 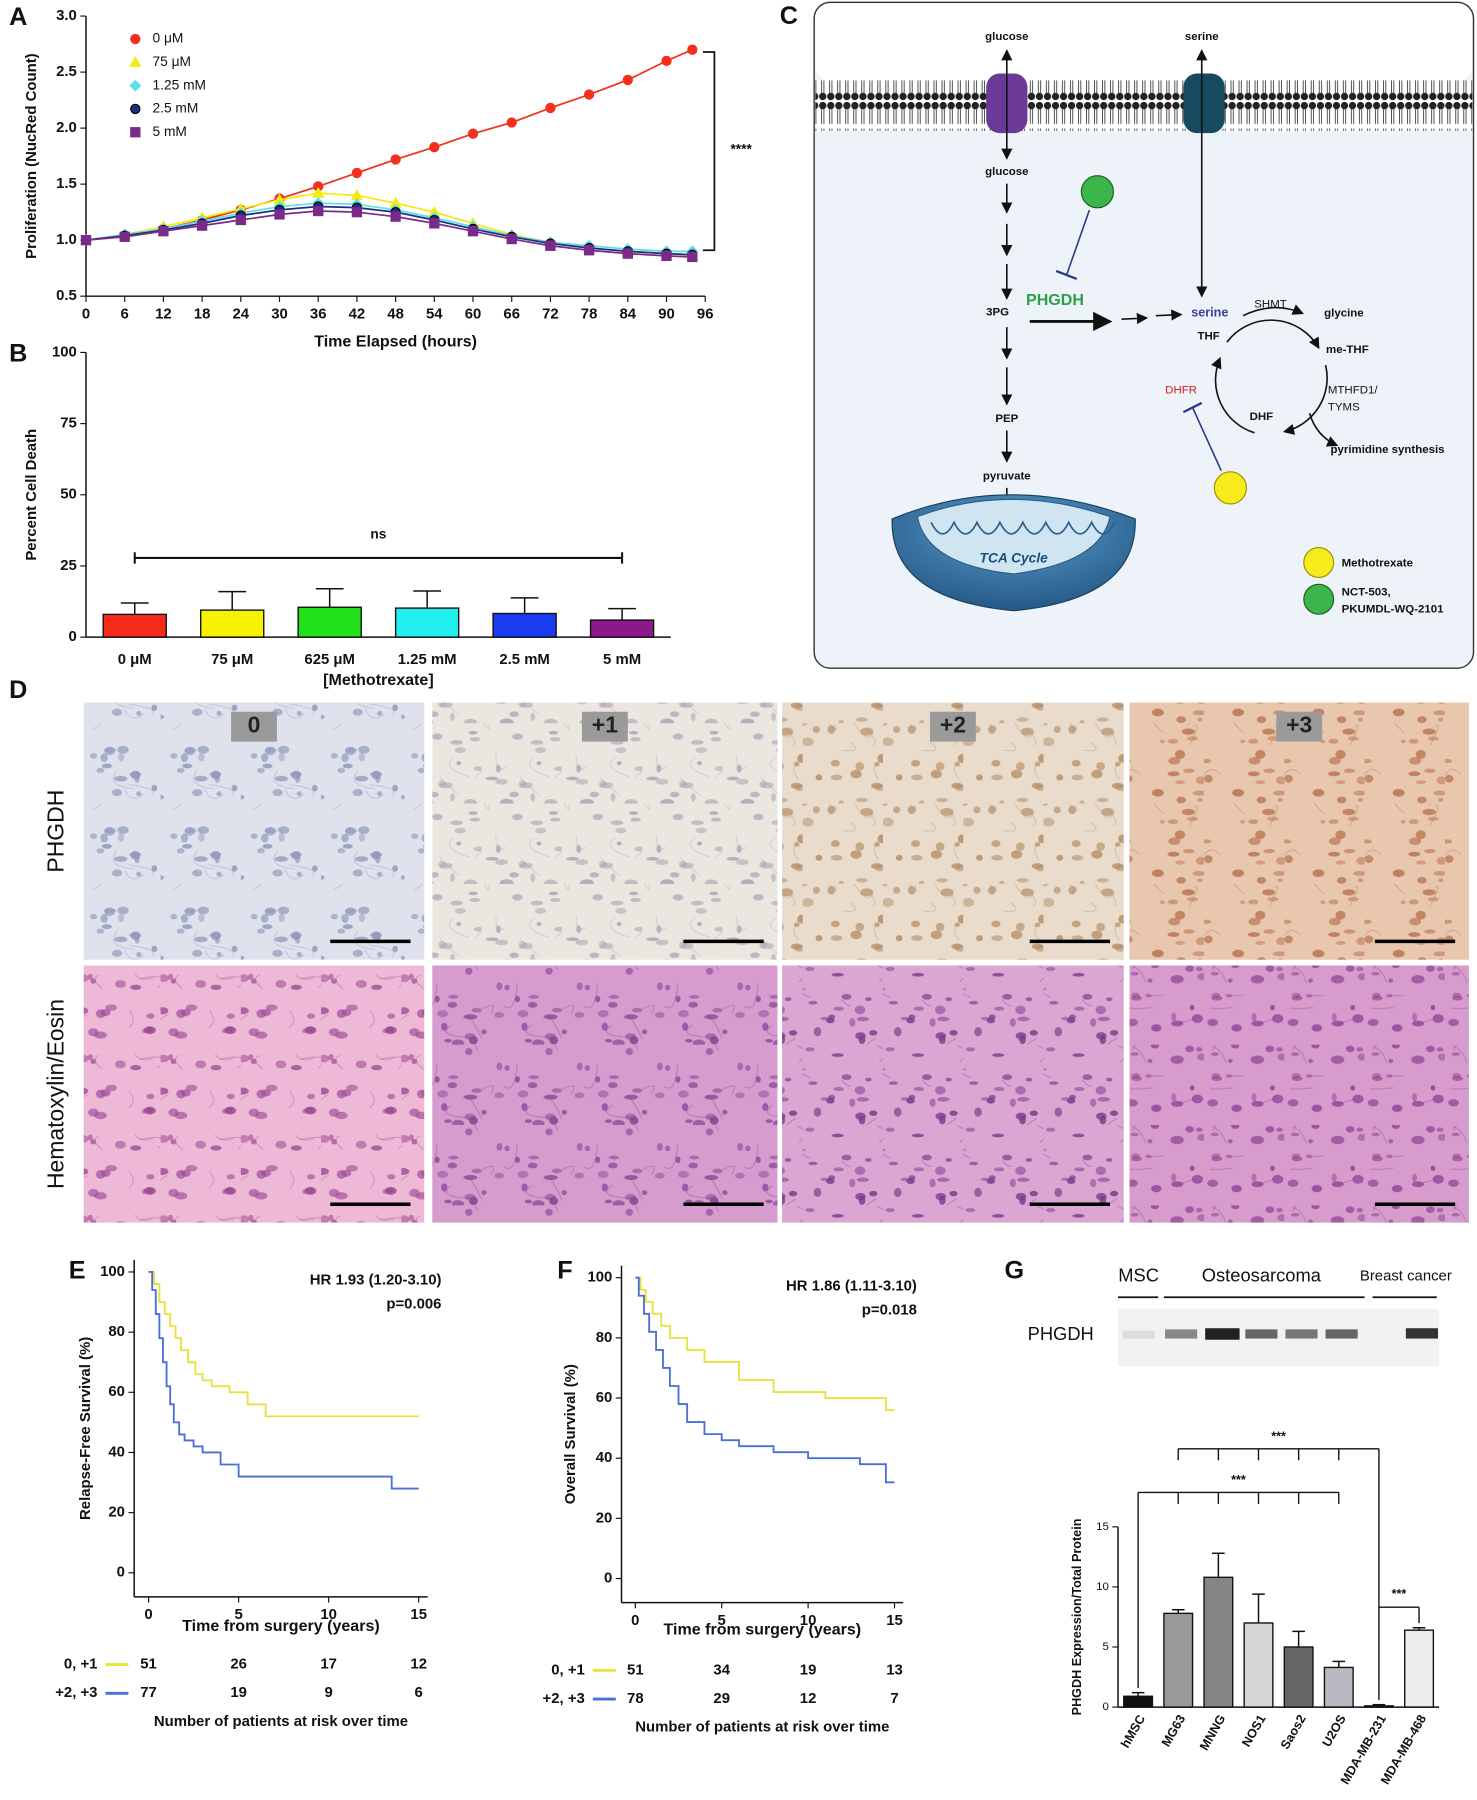 I want to click on label: 3PG, so click(x=997, y=312).